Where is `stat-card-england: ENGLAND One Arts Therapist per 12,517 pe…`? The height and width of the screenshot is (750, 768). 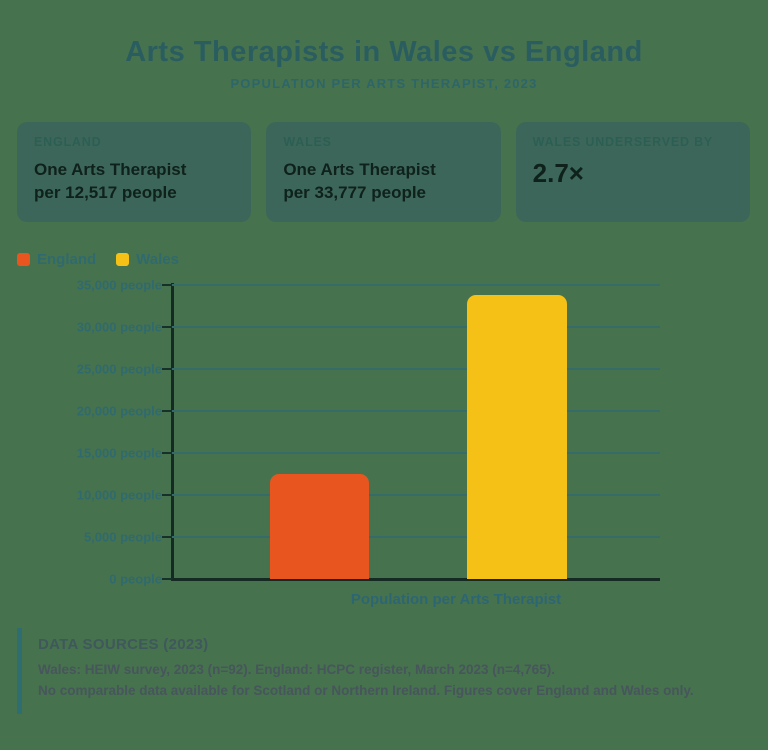
stat-card-england: ENGLAND One Arts Therapist per 12,517 pe… is located at coordinates (134, 172).